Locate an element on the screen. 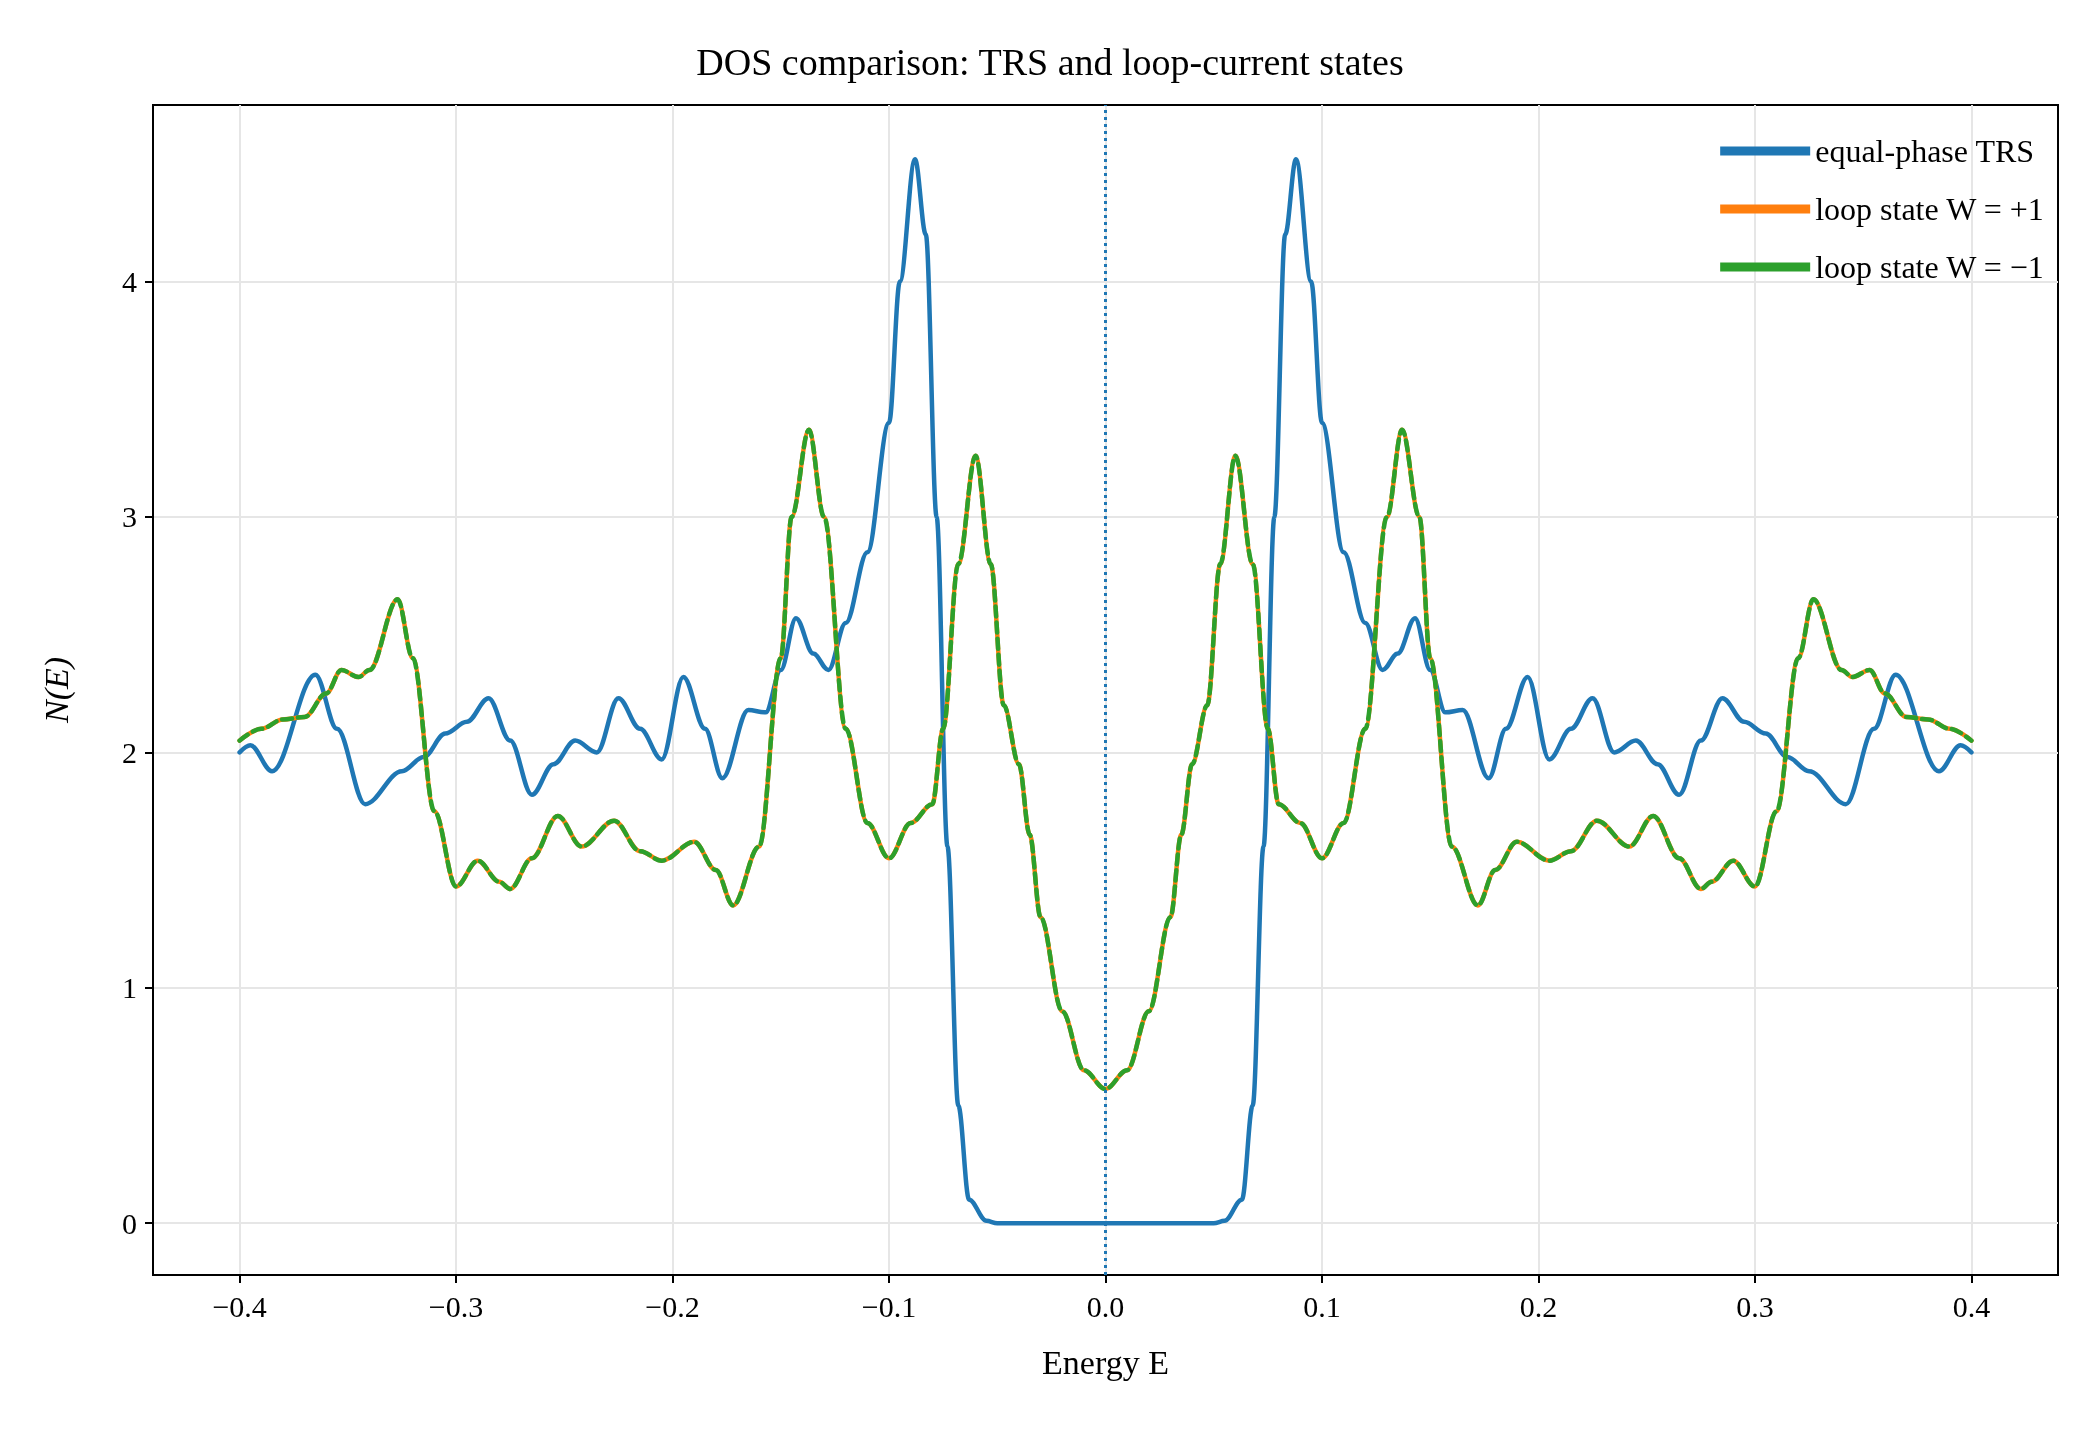 This screenshot has width=2100, height=1440. y-axis-title: N(E) is located at coordinates (56, 690).